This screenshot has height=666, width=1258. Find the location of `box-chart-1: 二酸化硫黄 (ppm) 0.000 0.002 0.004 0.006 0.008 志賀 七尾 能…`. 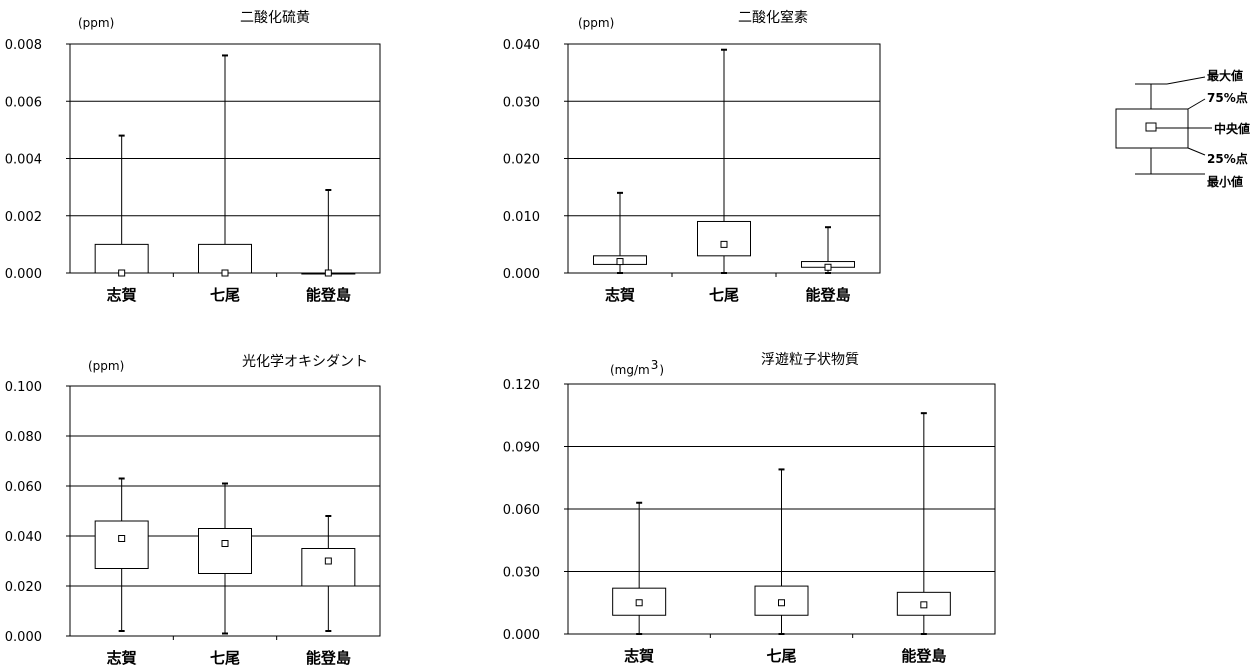

box-chart-1: 二酸化硫黄 (ppm) 0.000 0.002 0.004 0.006 0.008 志賀 七尾 能… is located at coordinates (193, 156).